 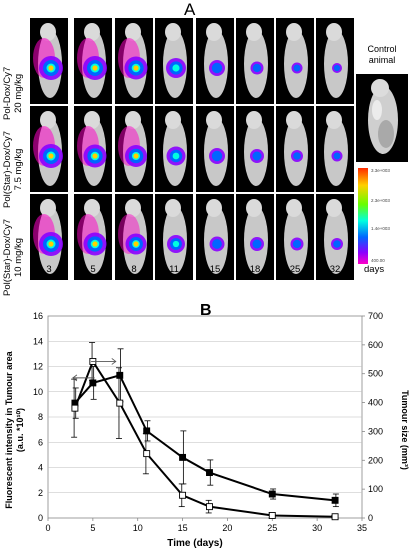 I want to click on x-tick-label: 10, so click(x=138, y=528).